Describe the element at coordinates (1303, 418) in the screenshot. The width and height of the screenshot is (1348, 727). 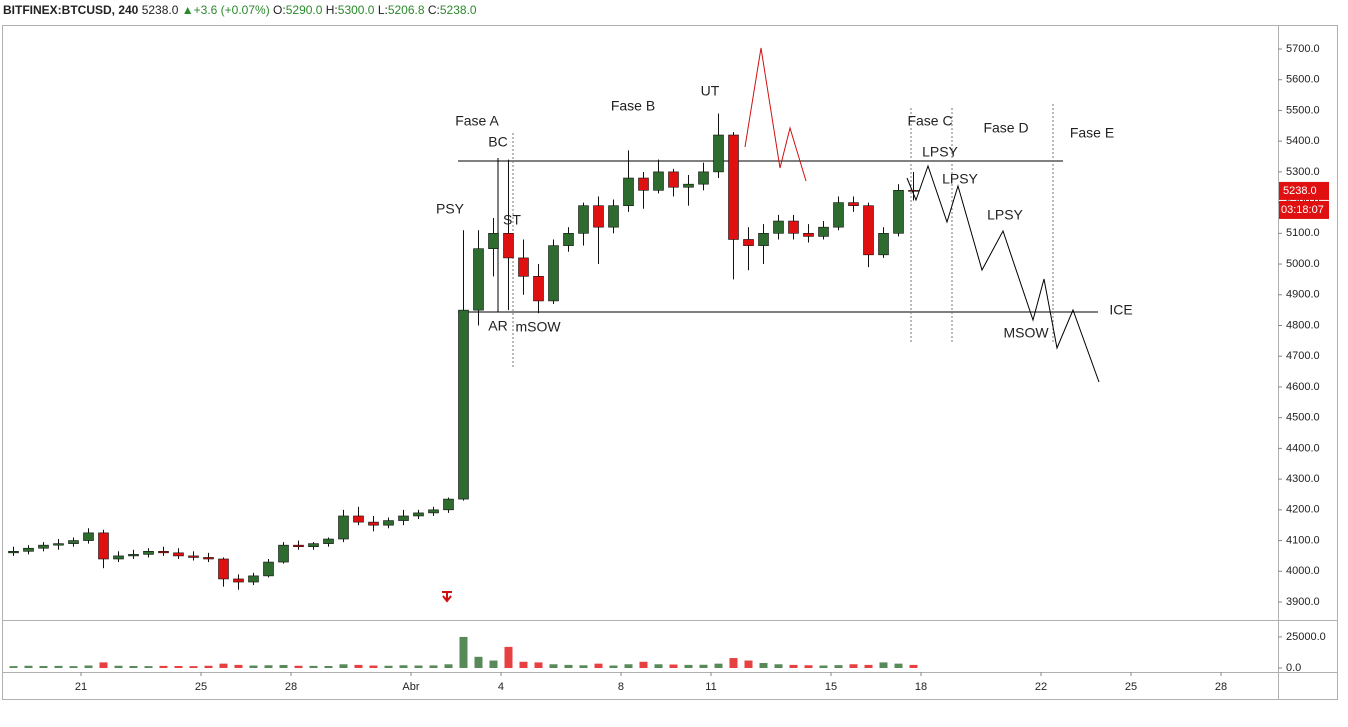
I see `y-tick-label: 4500.0` at that location.